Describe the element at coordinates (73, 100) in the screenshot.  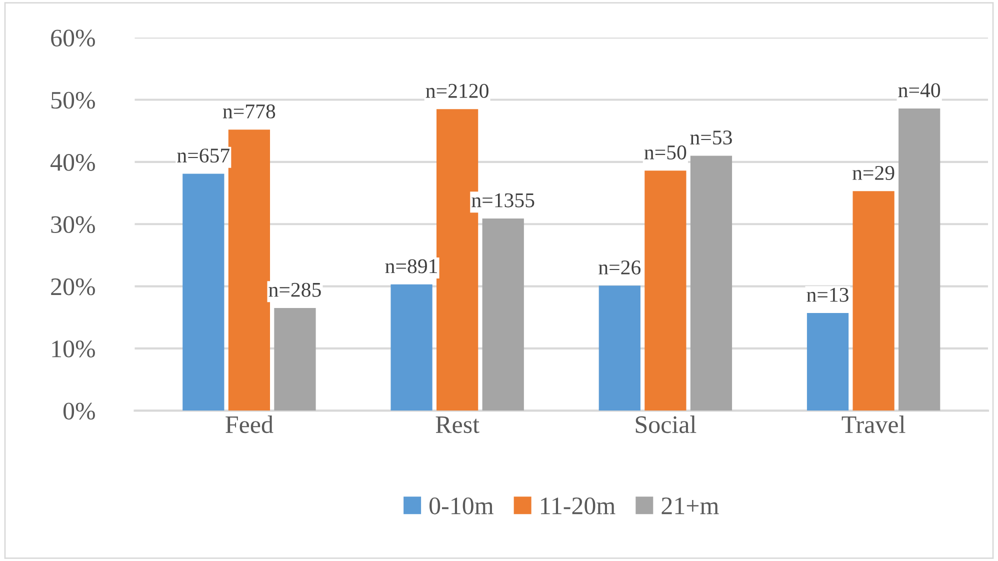
I see `y-tick-label: 50%` at that location.